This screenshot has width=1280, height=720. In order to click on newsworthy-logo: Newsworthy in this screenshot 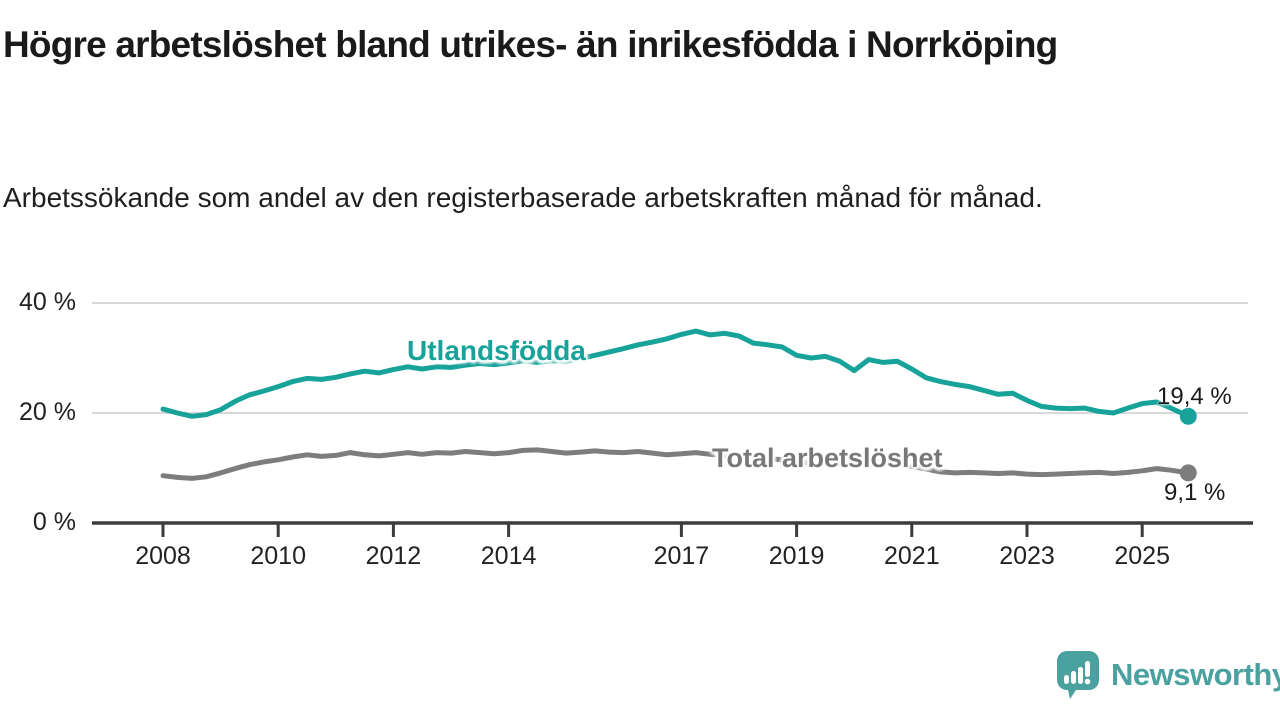, I will do `click(1168, 675)`.